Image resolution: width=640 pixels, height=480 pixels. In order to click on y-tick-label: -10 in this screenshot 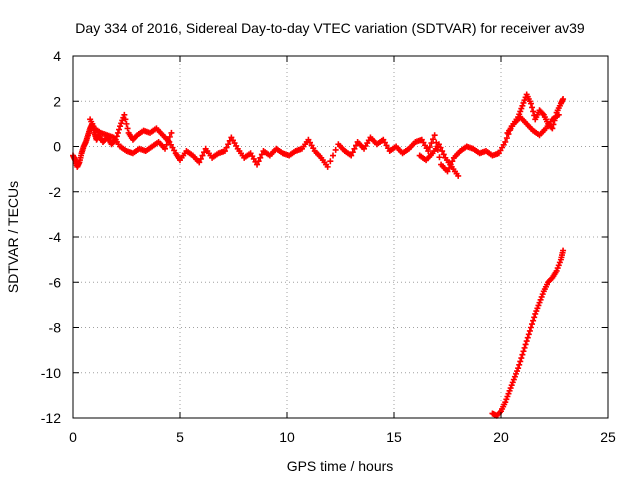, I will do `click(51, 373)`.